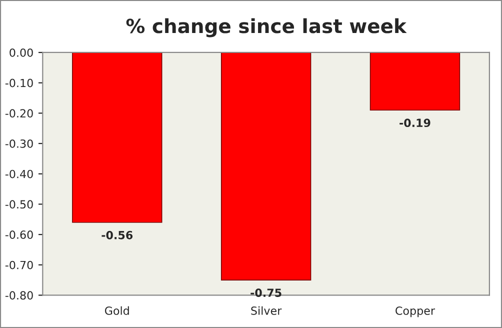 This screenshot has height=328, width=502. I want to click on x-tick-label: Silver, so click(266, 310).